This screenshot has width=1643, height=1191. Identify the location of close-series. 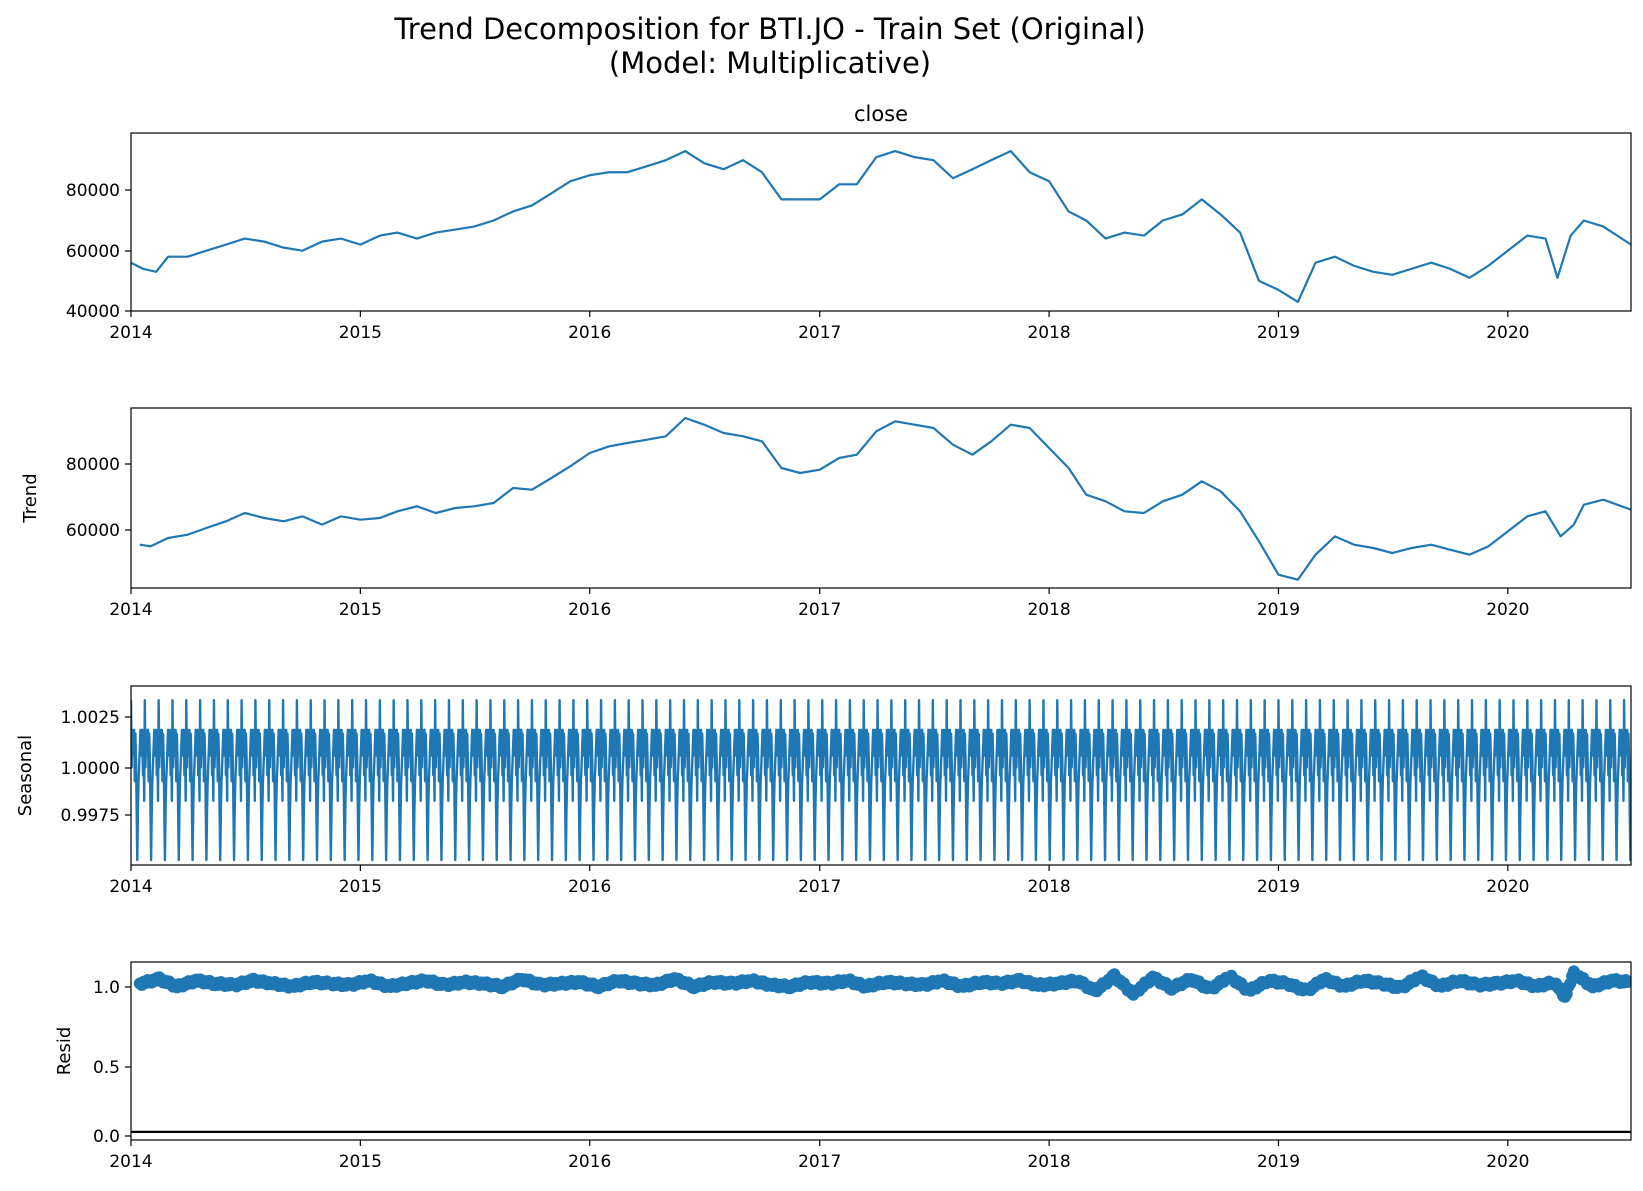
(881, 227).